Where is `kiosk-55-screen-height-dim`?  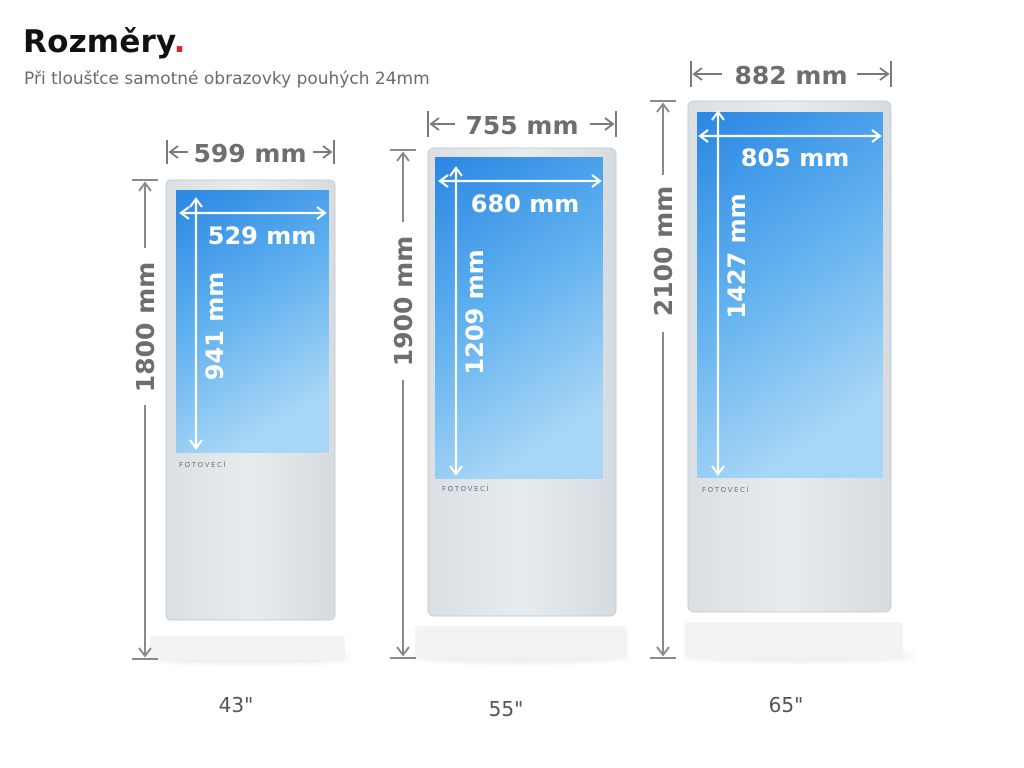
kiosk-55-screen-height-dim is located at coordinates (456, 321).